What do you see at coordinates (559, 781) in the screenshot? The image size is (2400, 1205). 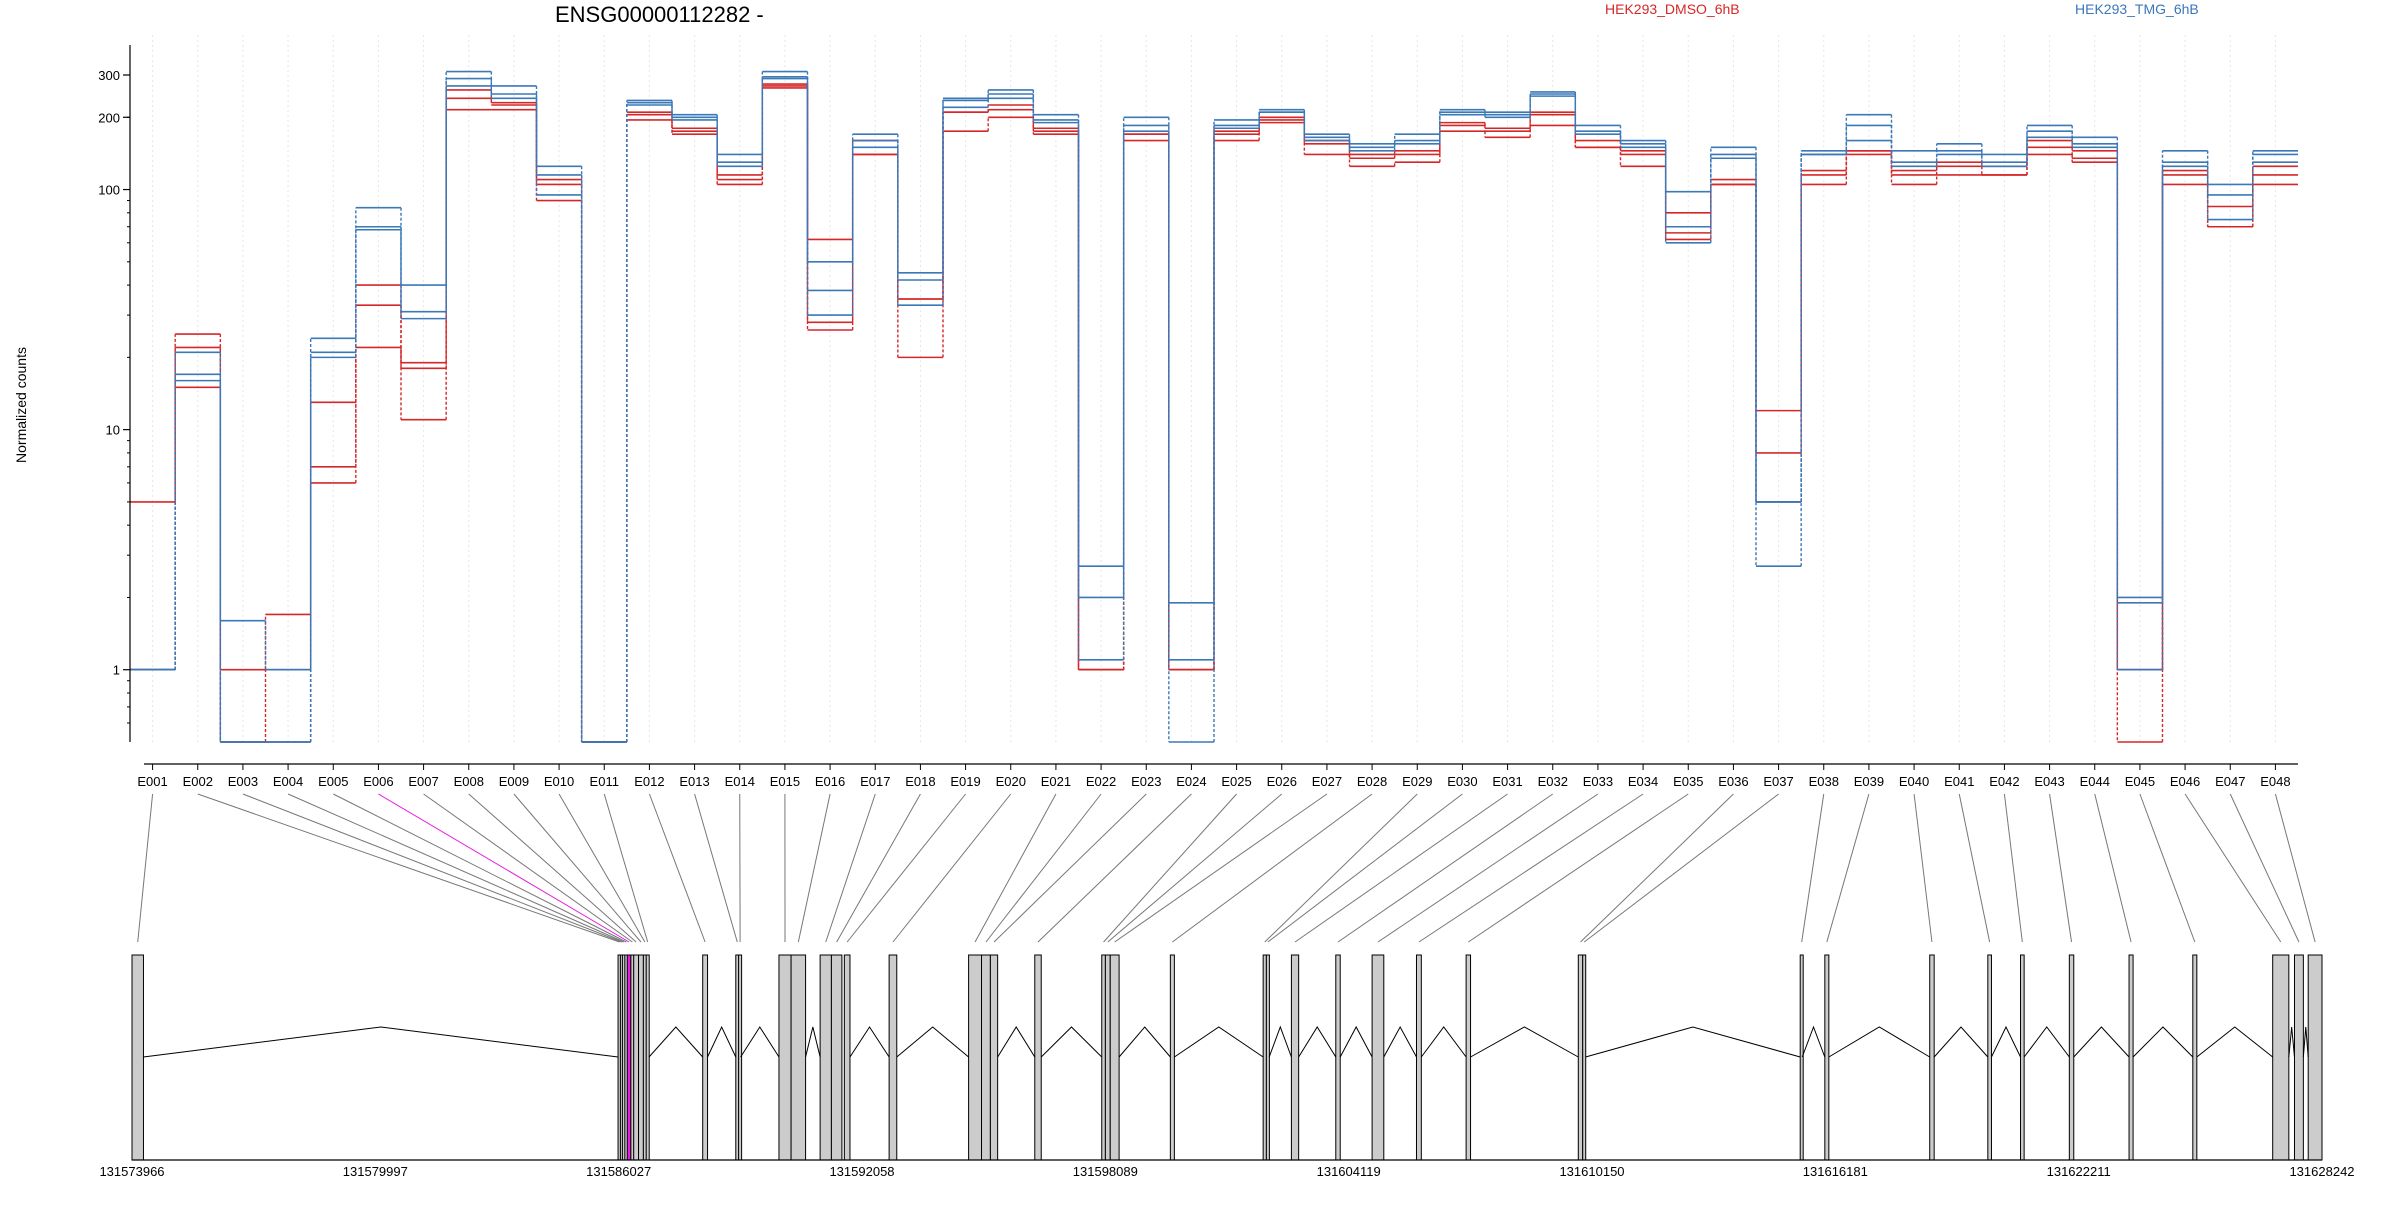 I see `x-tick-label: E010` at bounding box center [559, 781].